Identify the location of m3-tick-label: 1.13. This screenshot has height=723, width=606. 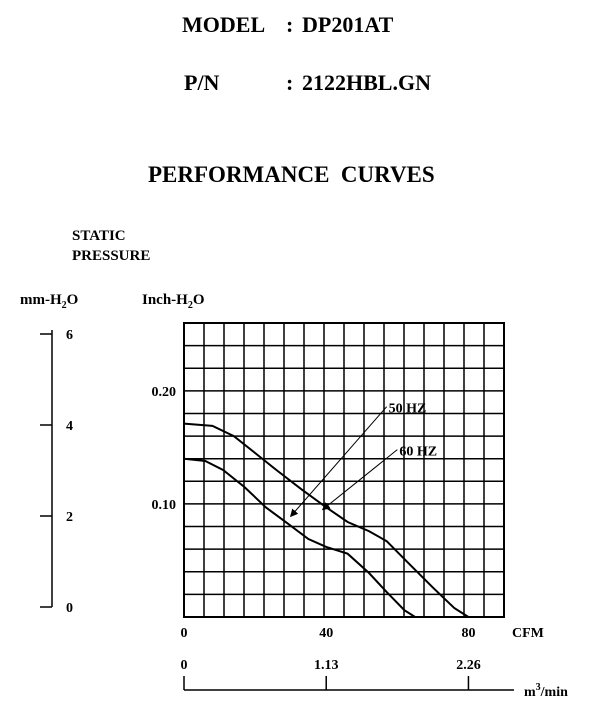
(326, 665).